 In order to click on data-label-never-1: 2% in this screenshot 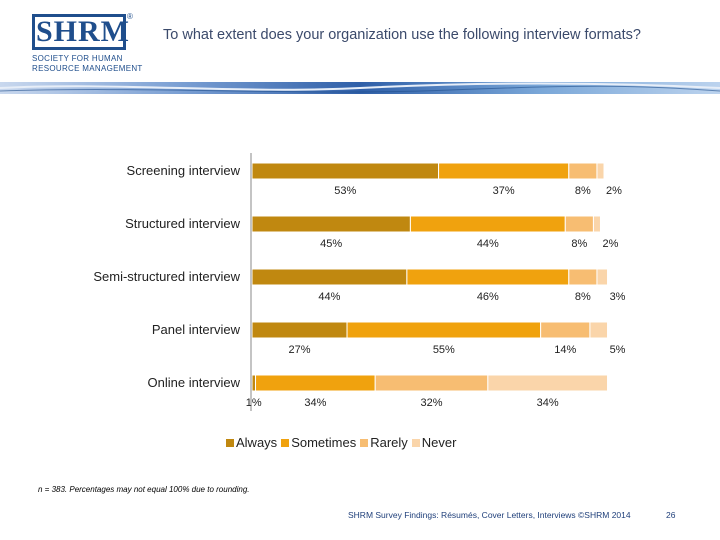, I will do `click(614, 191)`.